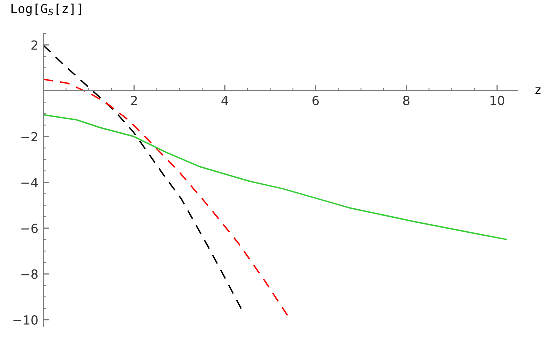  Describe the element at coordinates (406, 101) in the screenshot. I see `x-tick-label: 8` at that location.